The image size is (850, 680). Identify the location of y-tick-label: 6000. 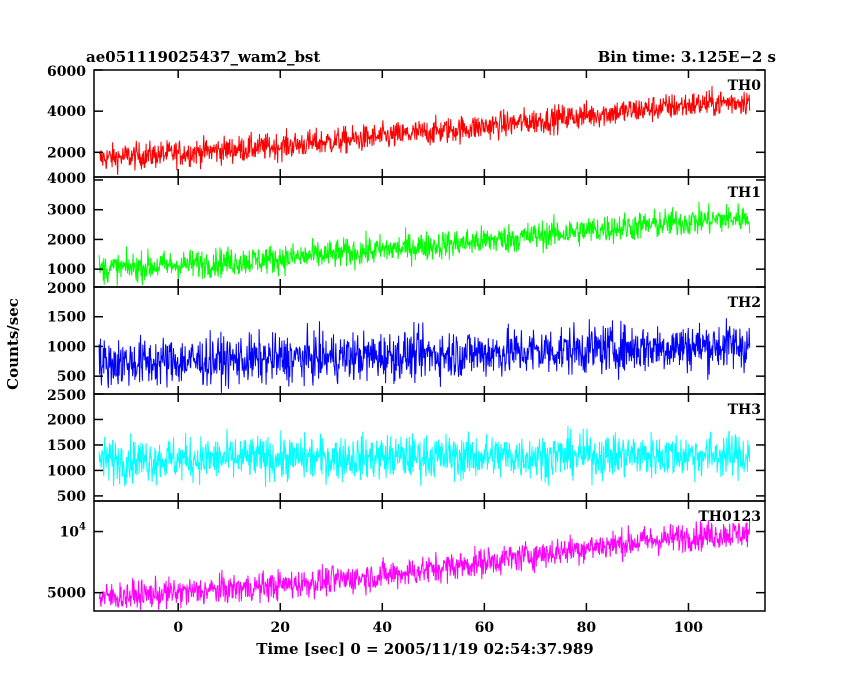
(66, 72).